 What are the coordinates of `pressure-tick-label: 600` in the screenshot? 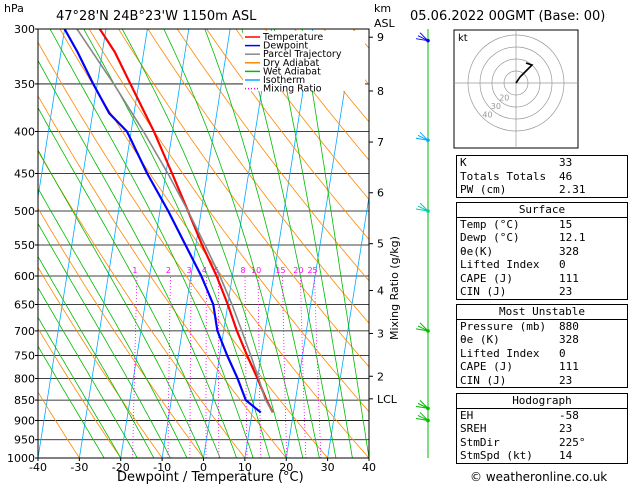 It's located at (24, 276).